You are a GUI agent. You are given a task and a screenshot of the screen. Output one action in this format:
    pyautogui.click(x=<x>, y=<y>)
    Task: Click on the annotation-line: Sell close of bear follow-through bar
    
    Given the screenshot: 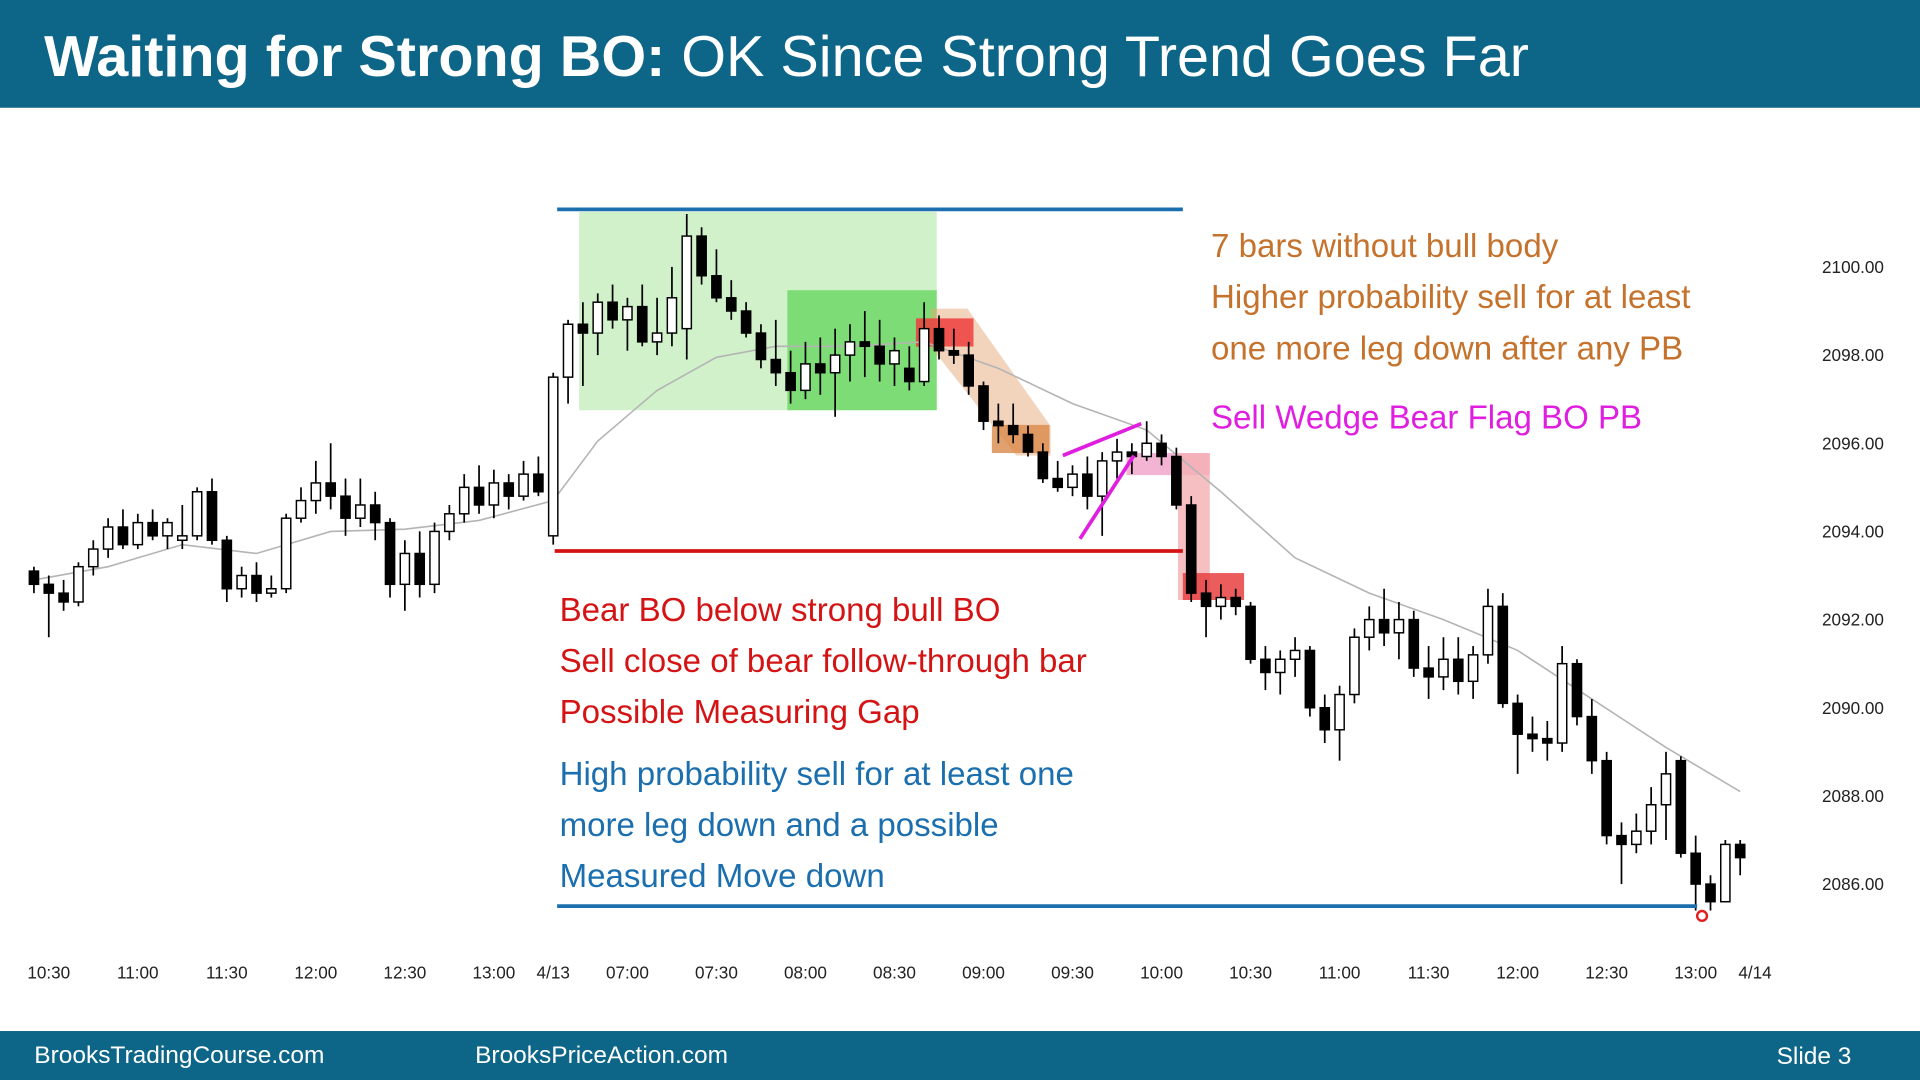 What is the action you would take?
    pyautogui.click(x=823, y=661)
    